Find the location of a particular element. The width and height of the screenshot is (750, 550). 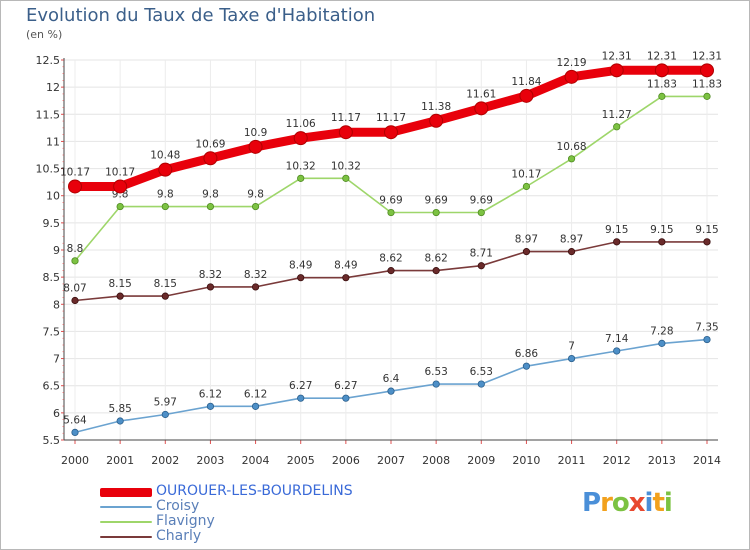

data-label-ourouer-les-bourdelins: 12.19 is located at coordinates (572, 63).